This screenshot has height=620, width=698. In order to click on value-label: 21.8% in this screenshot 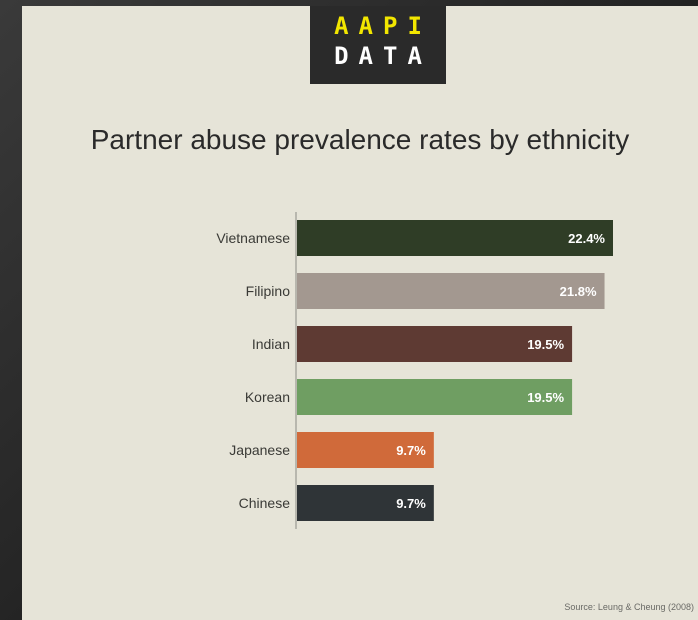, I will do `click(578, 291)`.